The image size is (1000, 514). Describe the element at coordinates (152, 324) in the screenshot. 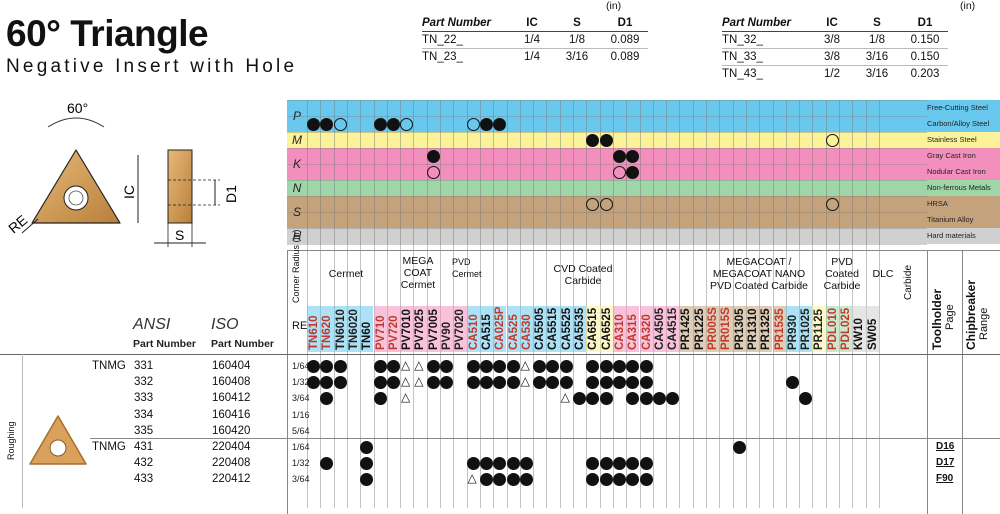

I see `ansi-header: ANSI` at that location.